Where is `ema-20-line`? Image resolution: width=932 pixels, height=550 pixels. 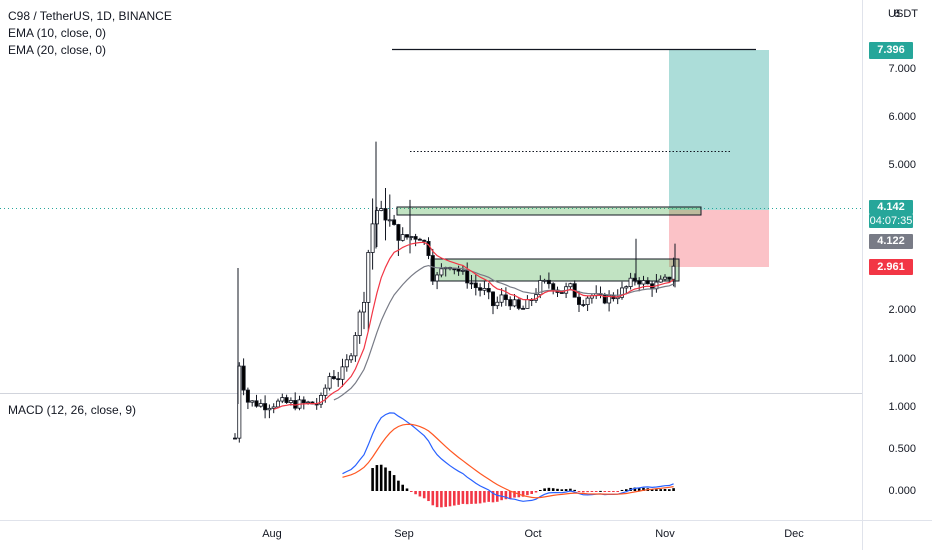
ema-20-line is located at coordinates (503, 332).